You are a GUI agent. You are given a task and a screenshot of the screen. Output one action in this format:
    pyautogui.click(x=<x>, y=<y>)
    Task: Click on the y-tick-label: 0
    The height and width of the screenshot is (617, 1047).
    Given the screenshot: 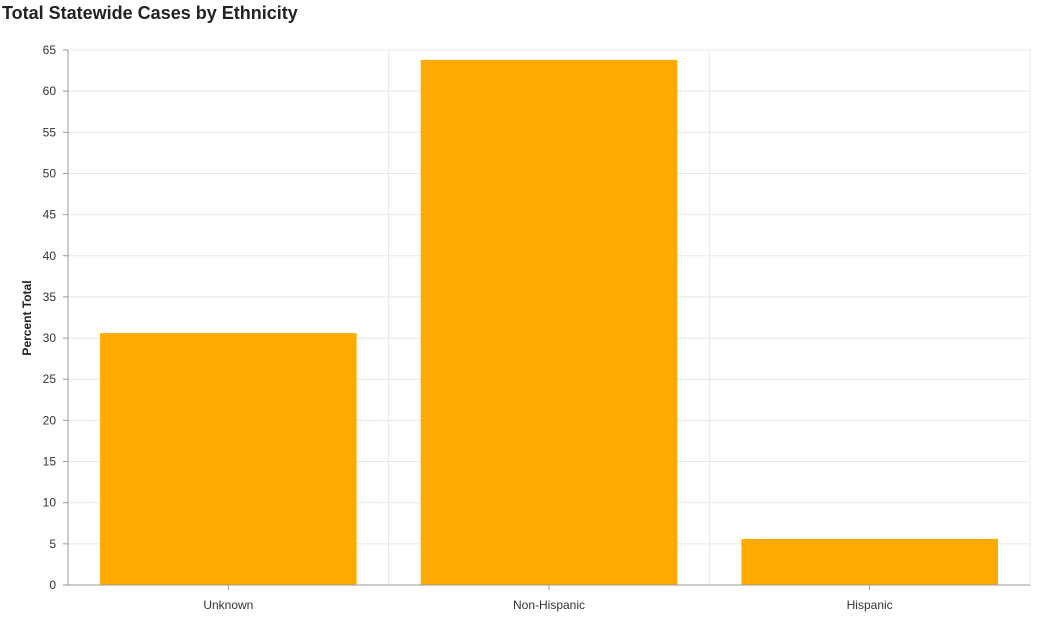 What is the action you would take?
    pyautogui.click(x=52, y=585)
    